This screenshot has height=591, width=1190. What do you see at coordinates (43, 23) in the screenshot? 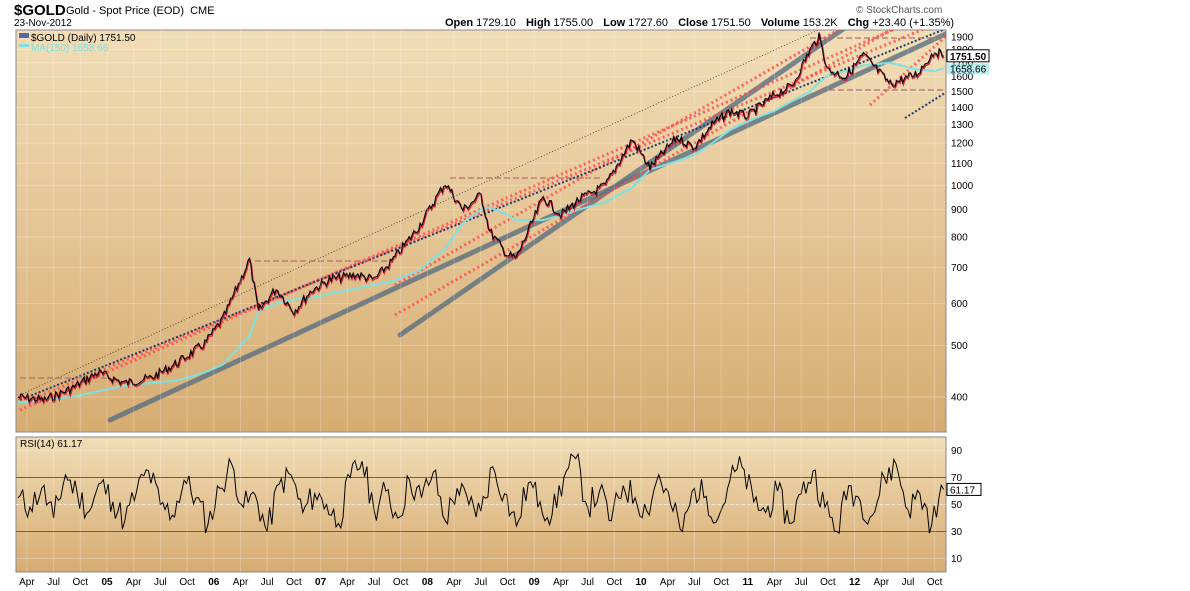
I see `chart-date: 23-Nov-2012` at bounding box center [43, 23].